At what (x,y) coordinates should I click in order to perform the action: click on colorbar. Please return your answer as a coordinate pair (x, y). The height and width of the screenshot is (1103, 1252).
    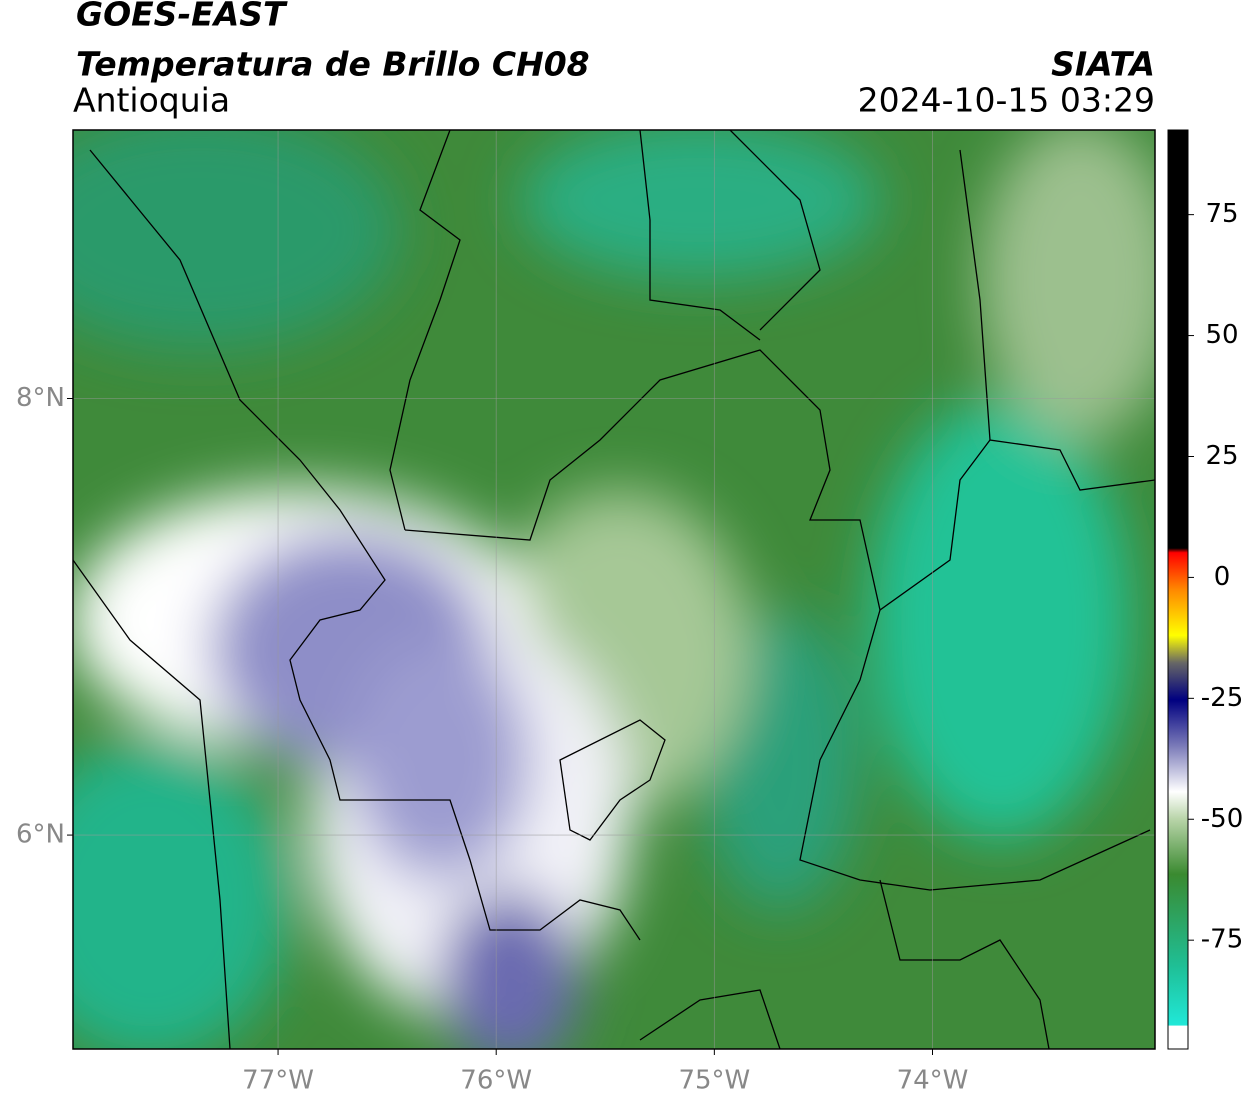
    Looking at the image, I should click on (1178, 589).